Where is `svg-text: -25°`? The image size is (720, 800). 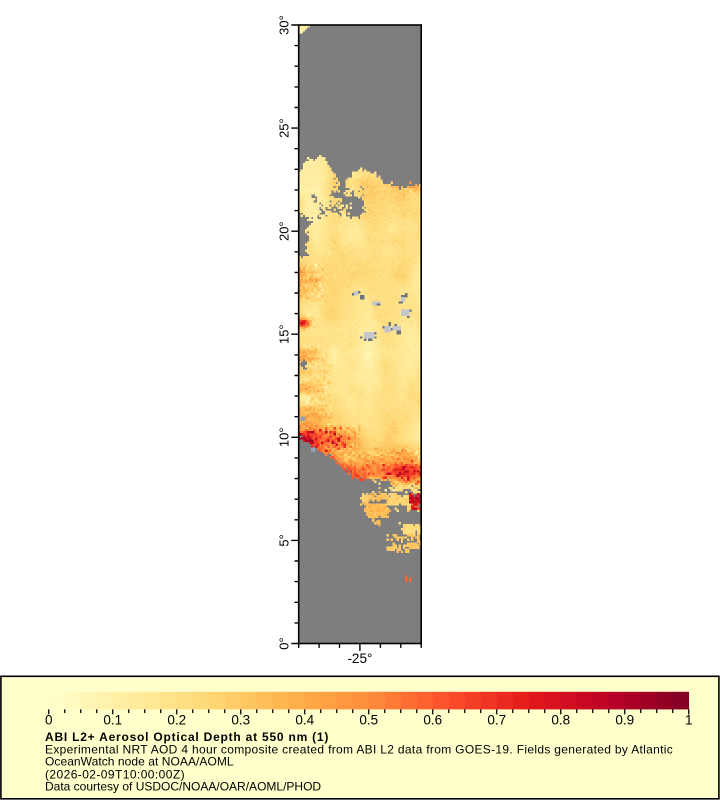 svg-text: -25° is located at coordinates (359, 658).